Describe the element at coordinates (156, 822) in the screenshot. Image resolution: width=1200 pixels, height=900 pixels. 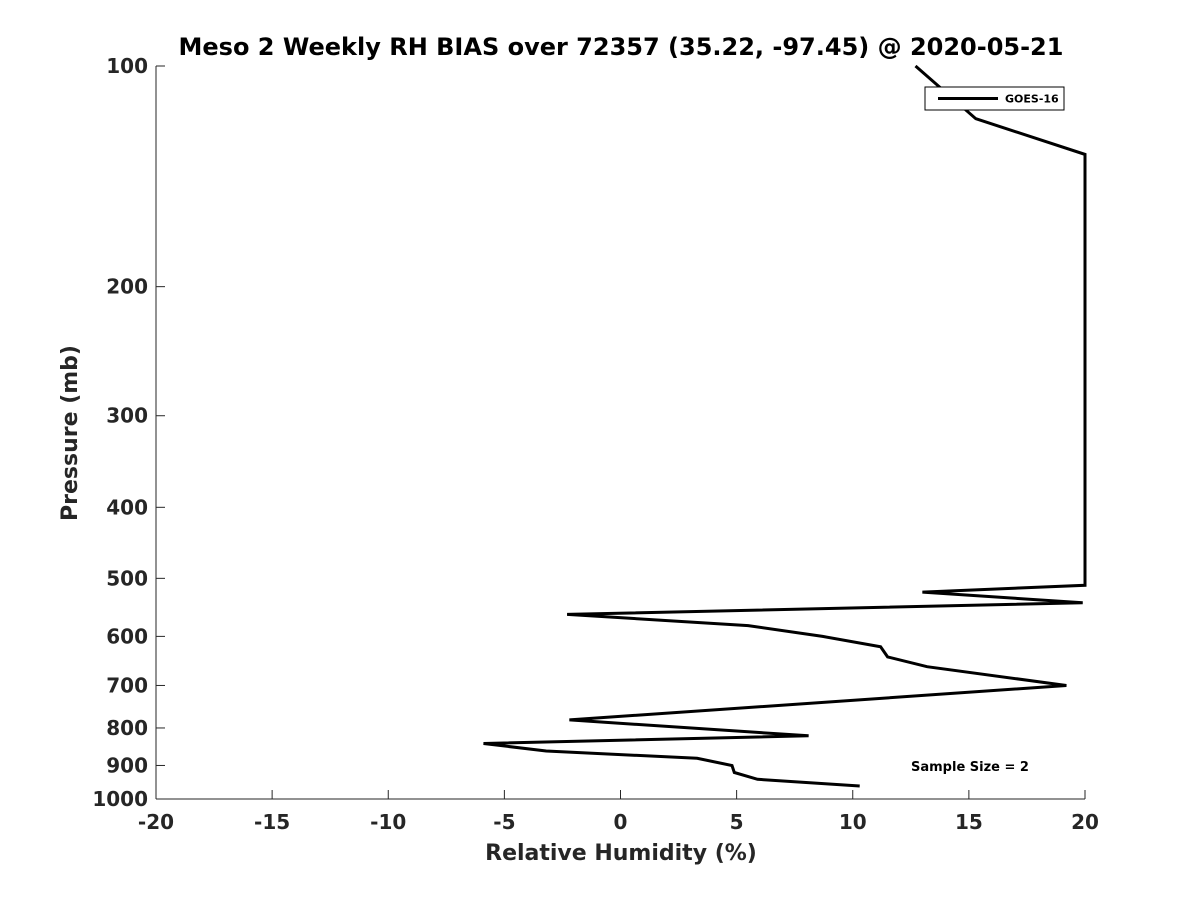
I see `x-tick-label: -20` at that location.